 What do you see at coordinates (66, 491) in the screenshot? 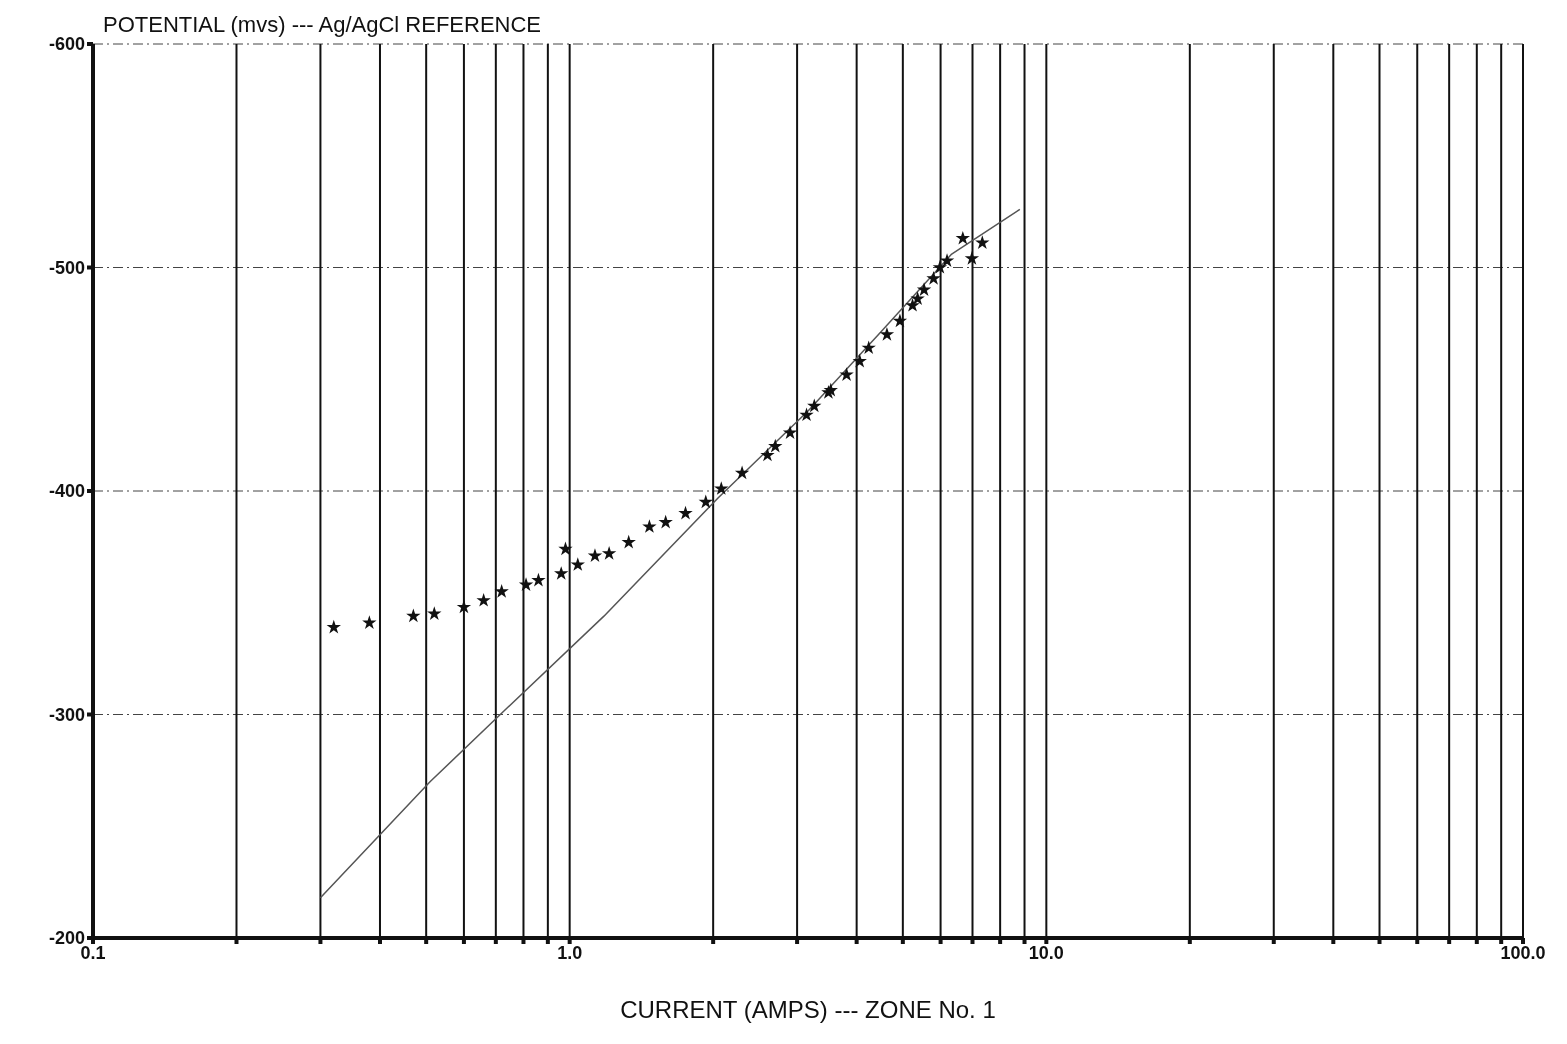
I see `y-tick-label: -400` at bounding box center [66, 491].